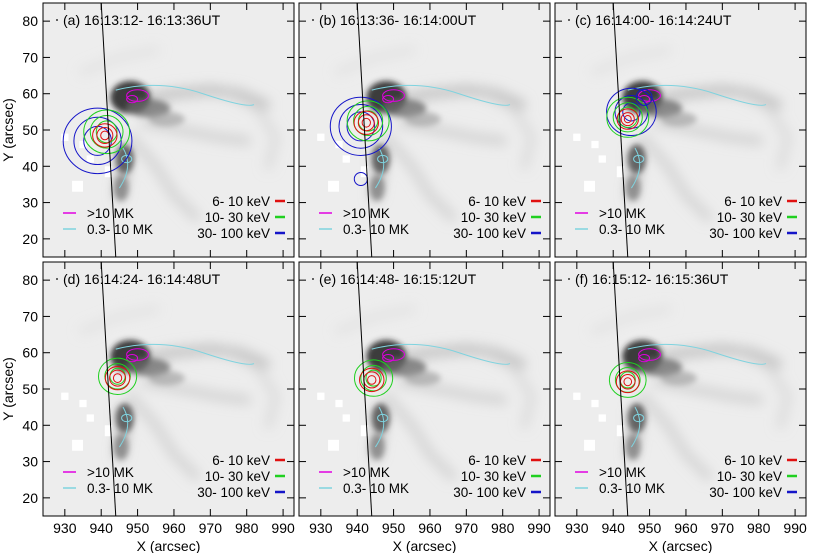 This screenshot has height=553, width=817. Describe the element at coordinates (681, 545) in the screenshot. I see `x-axis-title: X (arcsec)` at that location.